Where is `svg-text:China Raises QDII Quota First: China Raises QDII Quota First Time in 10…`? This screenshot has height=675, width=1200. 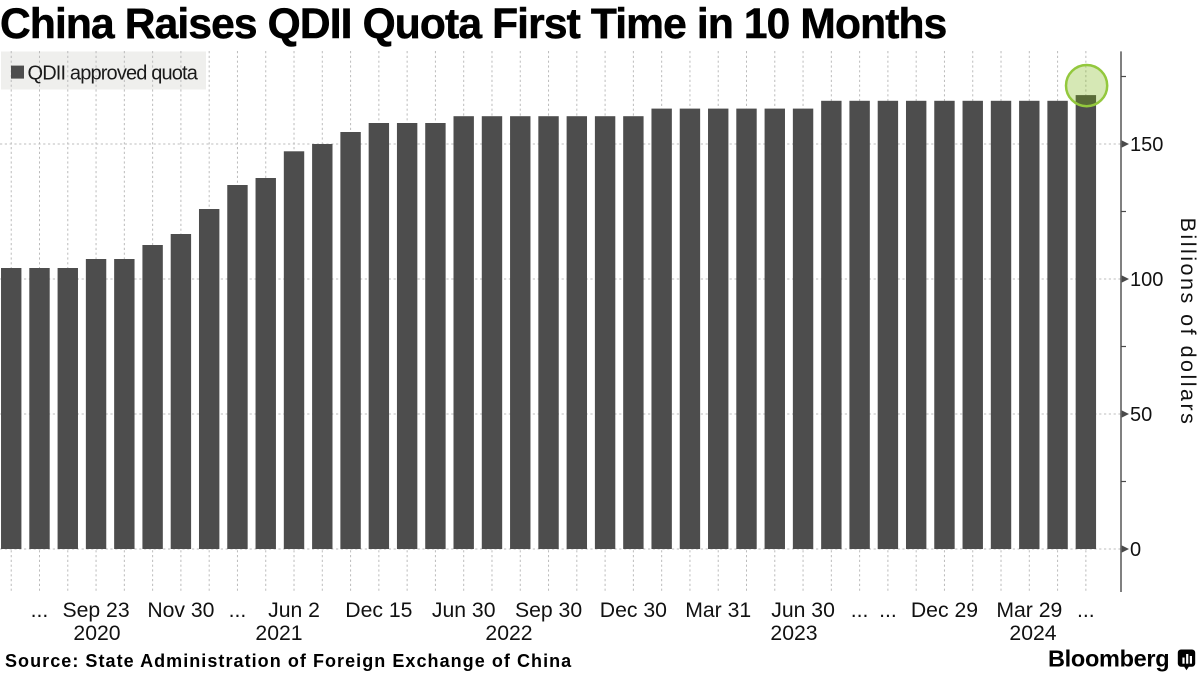
svg-text:China Raises QDII Quota First: China Raises QDII Quota First Time in 10… is located at coordinates (473, 24).